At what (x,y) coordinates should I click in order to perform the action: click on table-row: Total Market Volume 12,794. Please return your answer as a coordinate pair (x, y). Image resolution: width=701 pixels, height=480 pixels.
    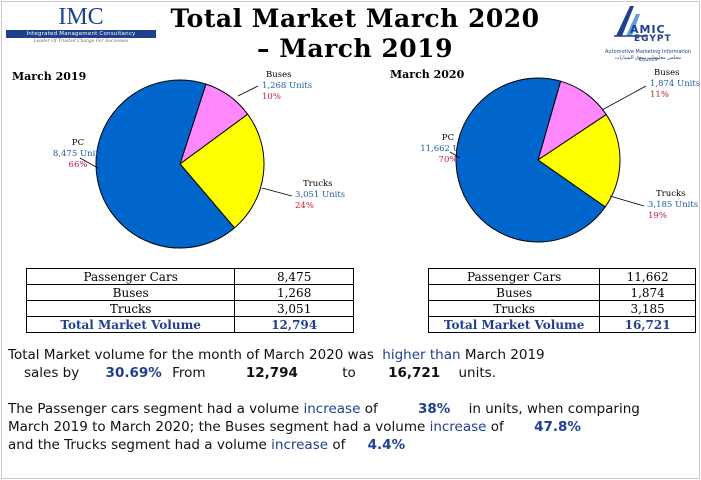
    Looking at the image, I should click on (189, 324).